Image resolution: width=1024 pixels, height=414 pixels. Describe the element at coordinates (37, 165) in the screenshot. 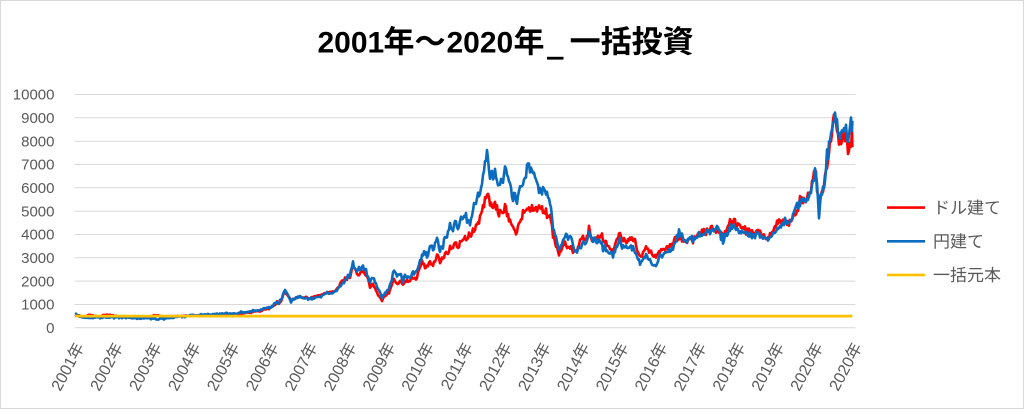

I see `svg-text: 7000` at that location.